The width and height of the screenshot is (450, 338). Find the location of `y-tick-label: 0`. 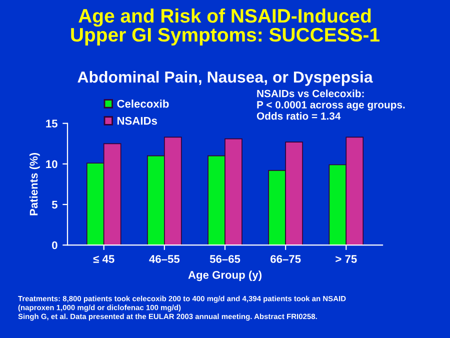

y-tick-label: 0 is located at coordinates (55, 245).